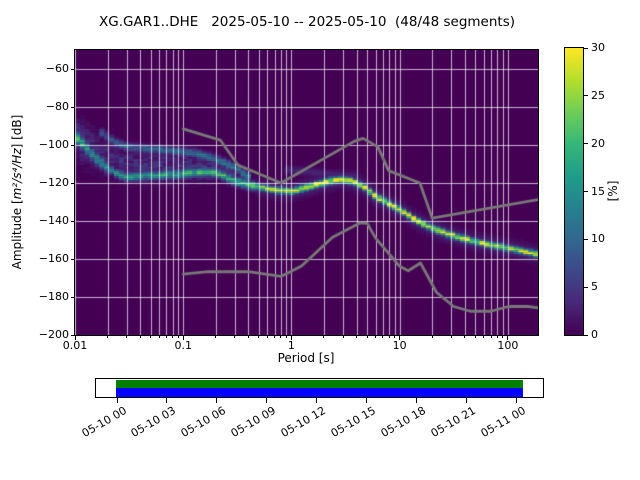 This screenshot has height=480, width=640. I want to click on y-tick-label: −160, so click(53, 258).